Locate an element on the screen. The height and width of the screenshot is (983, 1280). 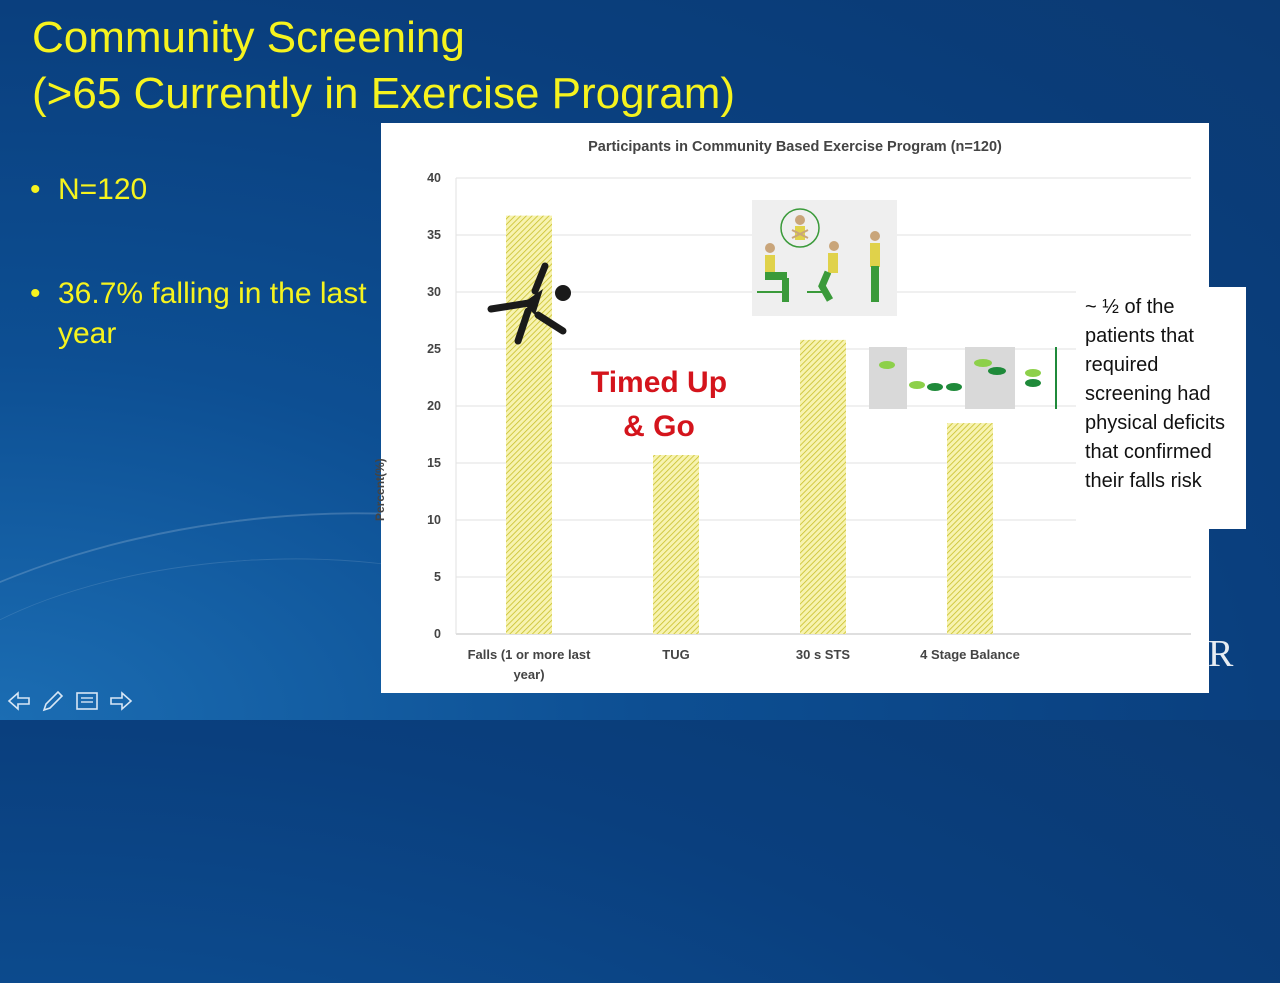
title-line-1: Community Screening is located at coordinates (248, 37).